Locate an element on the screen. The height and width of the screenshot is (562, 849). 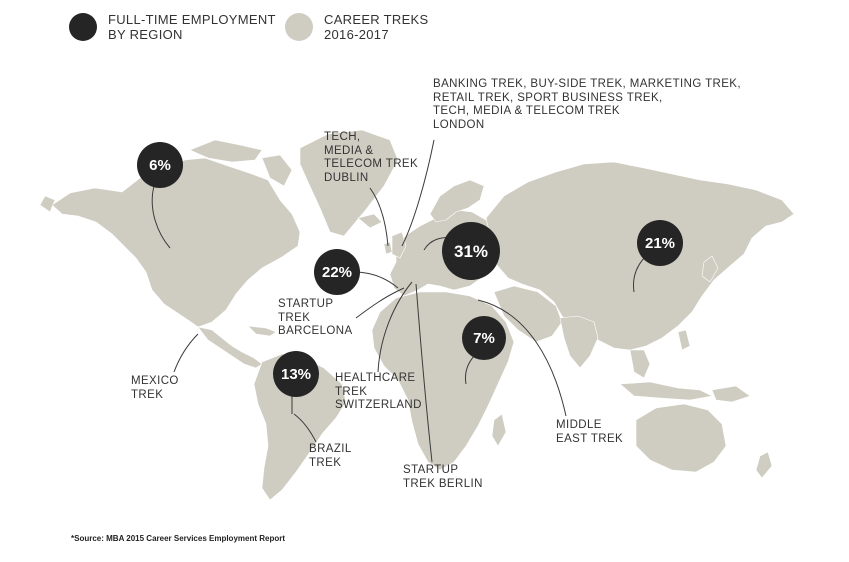
philippines-islands is located at coordinates (684, 340).